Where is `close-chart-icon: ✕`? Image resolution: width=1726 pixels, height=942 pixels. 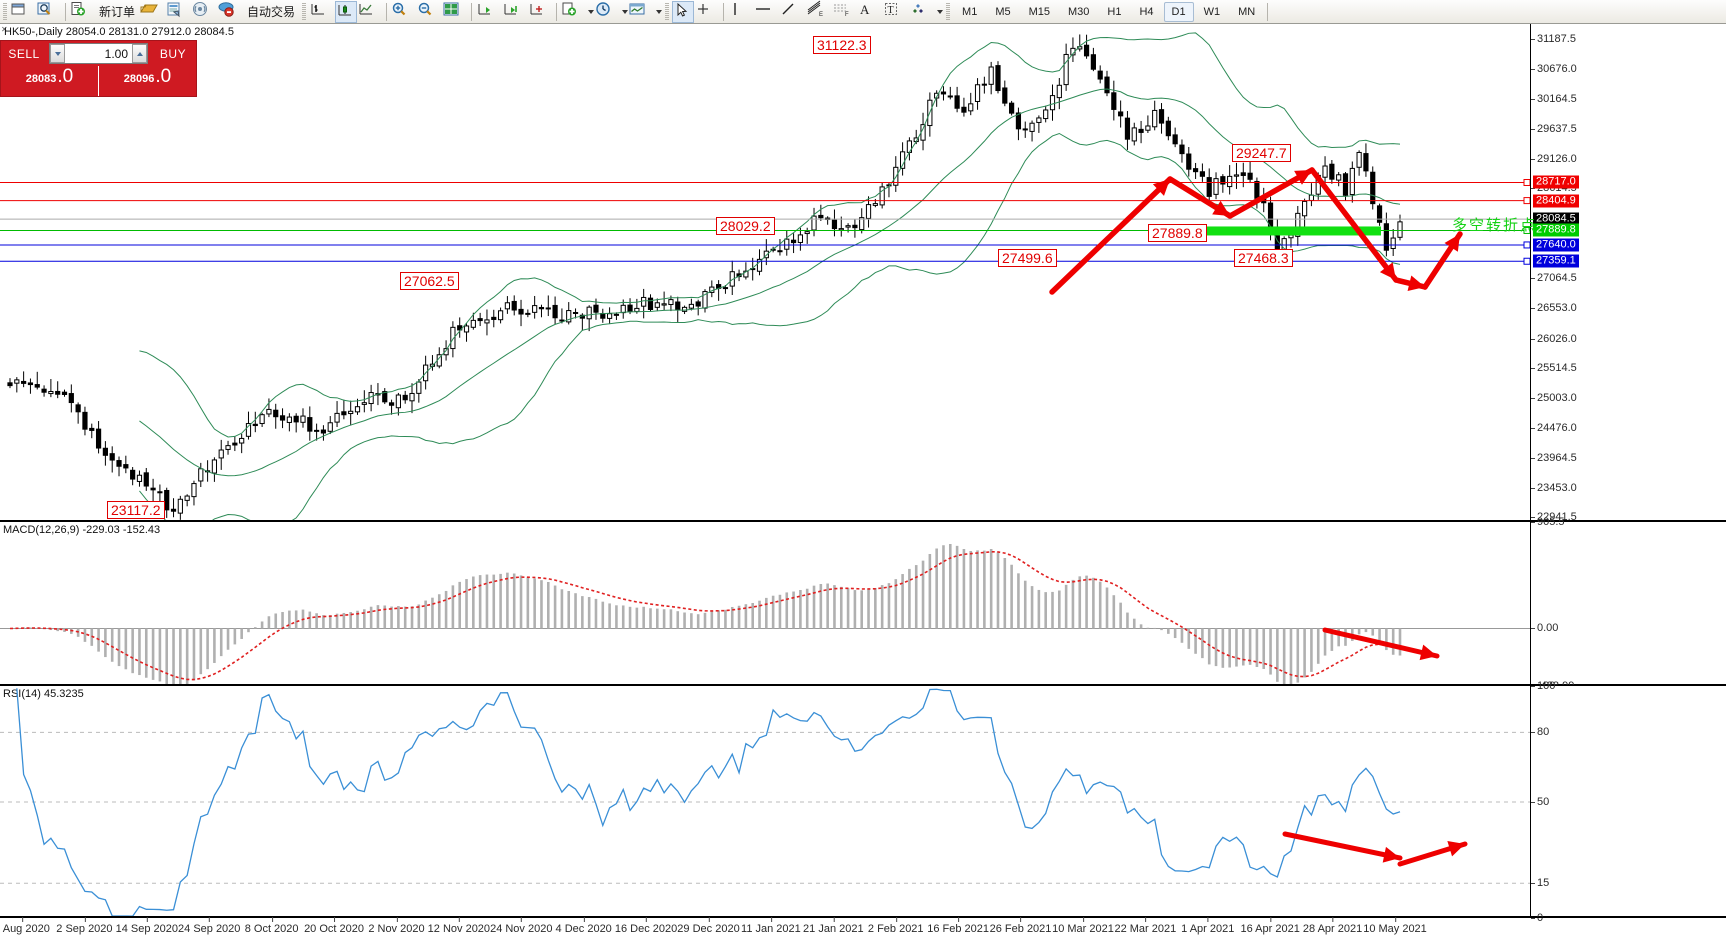 close-chart-icon: ✕ is located at coordinates (4, 29).